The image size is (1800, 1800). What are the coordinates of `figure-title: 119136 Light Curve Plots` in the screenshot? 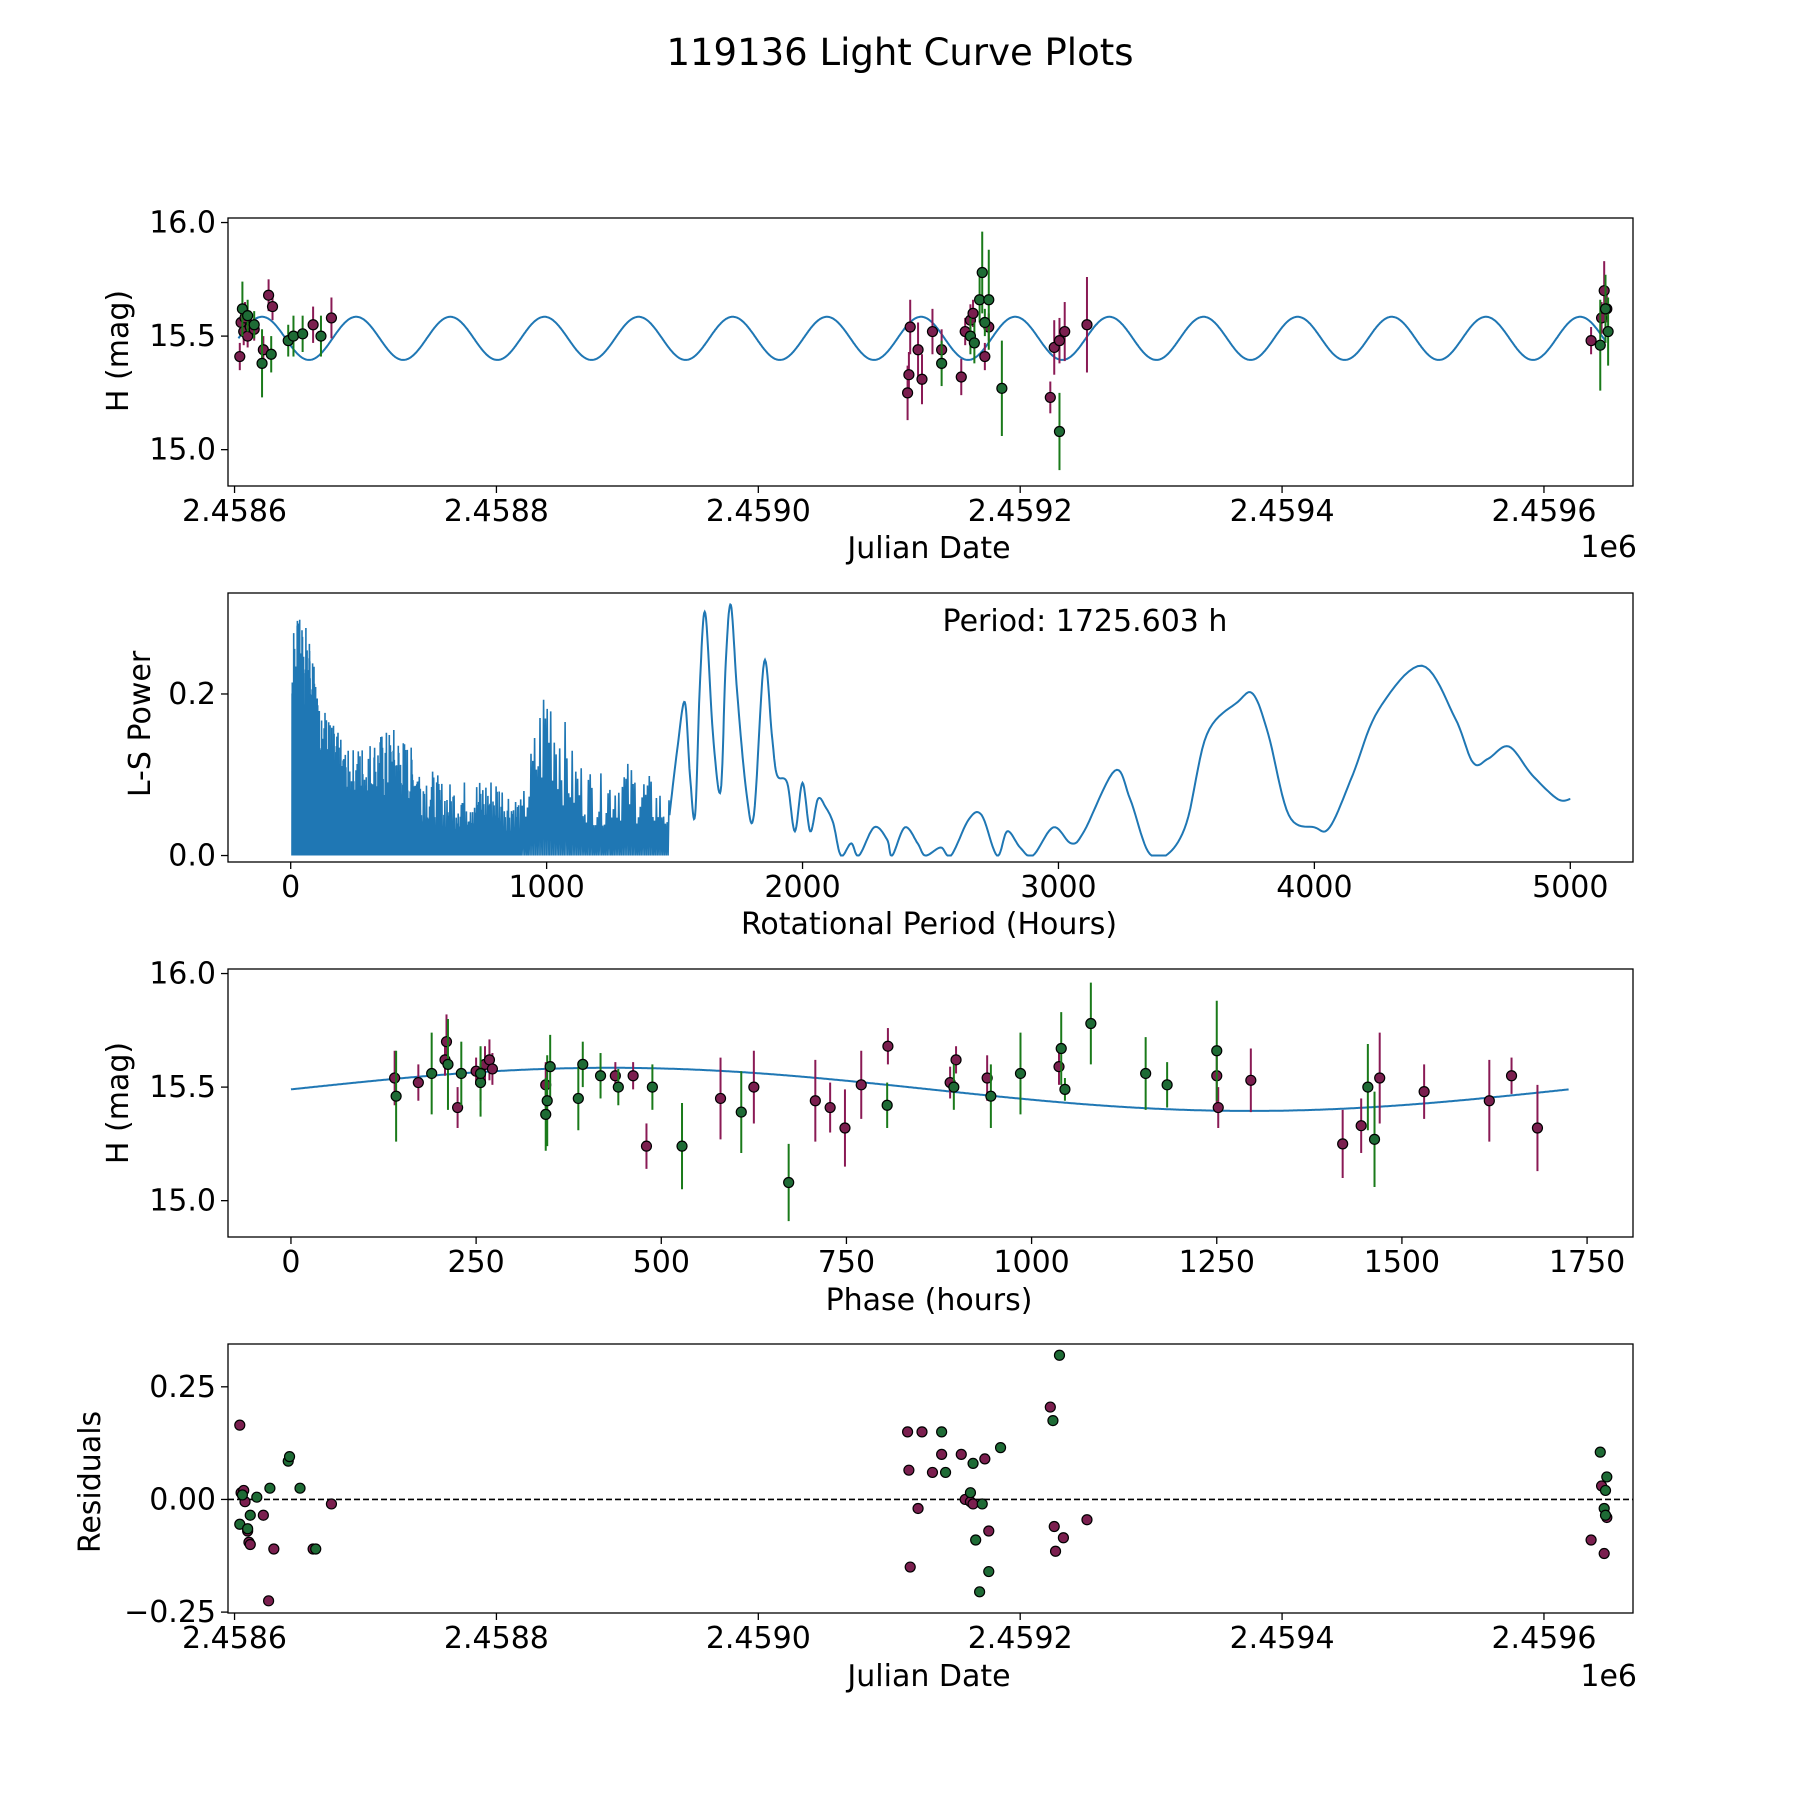 It's located at (899, 52).